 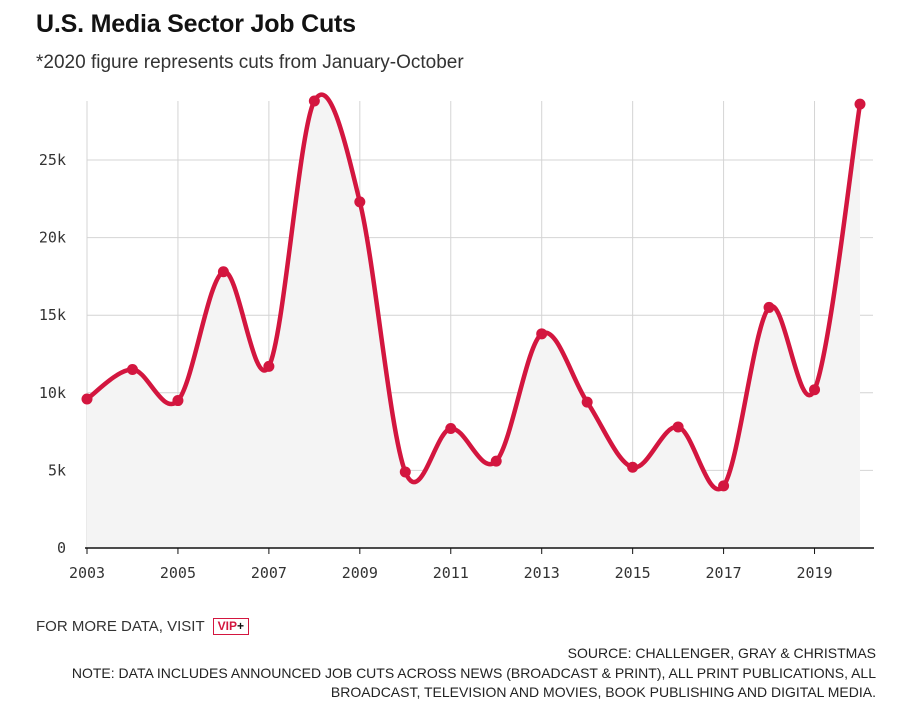 What do you see at coordinates (479, 550) in the screenshot?
I see `axis-layer` at bounding box center [479, 550].